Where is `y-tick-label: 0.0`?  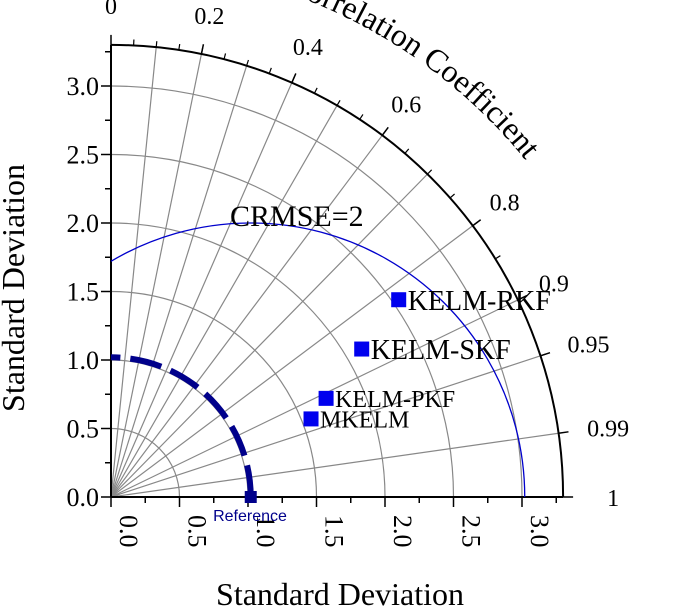
y-tick-label: 0.0 is located at coordinates (83, 497).